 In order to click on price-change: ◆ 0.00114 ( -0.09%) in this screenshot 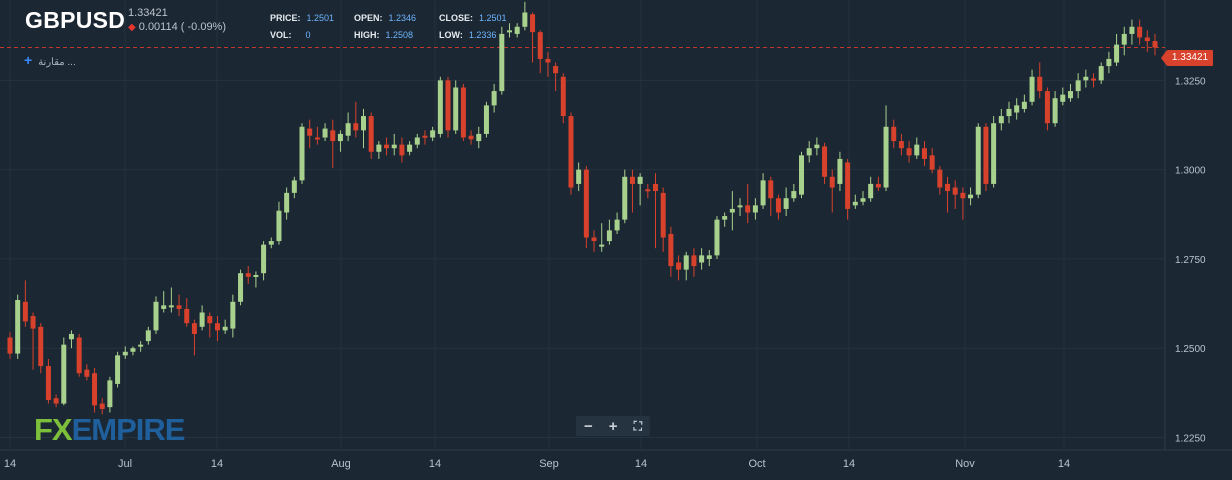, I will do `click(177, 27)`.